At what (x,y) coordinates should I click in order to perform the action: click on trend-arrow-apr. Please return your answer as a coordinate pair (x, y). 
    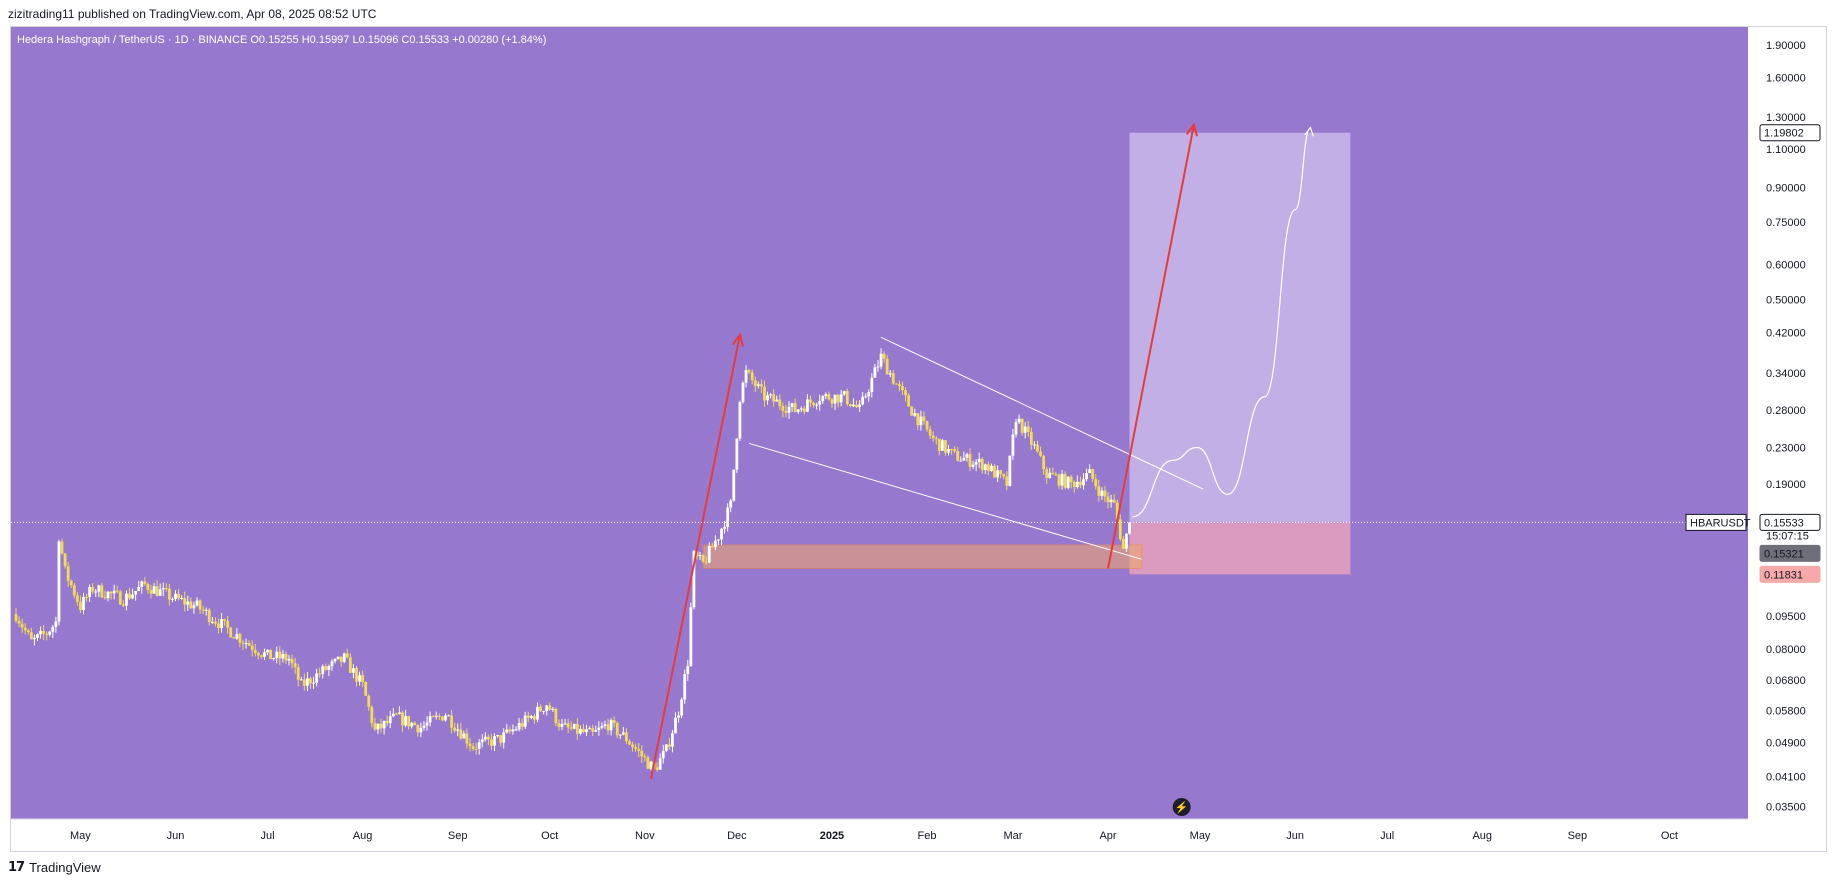
    Looking at the image, I should click on (1151, 346).